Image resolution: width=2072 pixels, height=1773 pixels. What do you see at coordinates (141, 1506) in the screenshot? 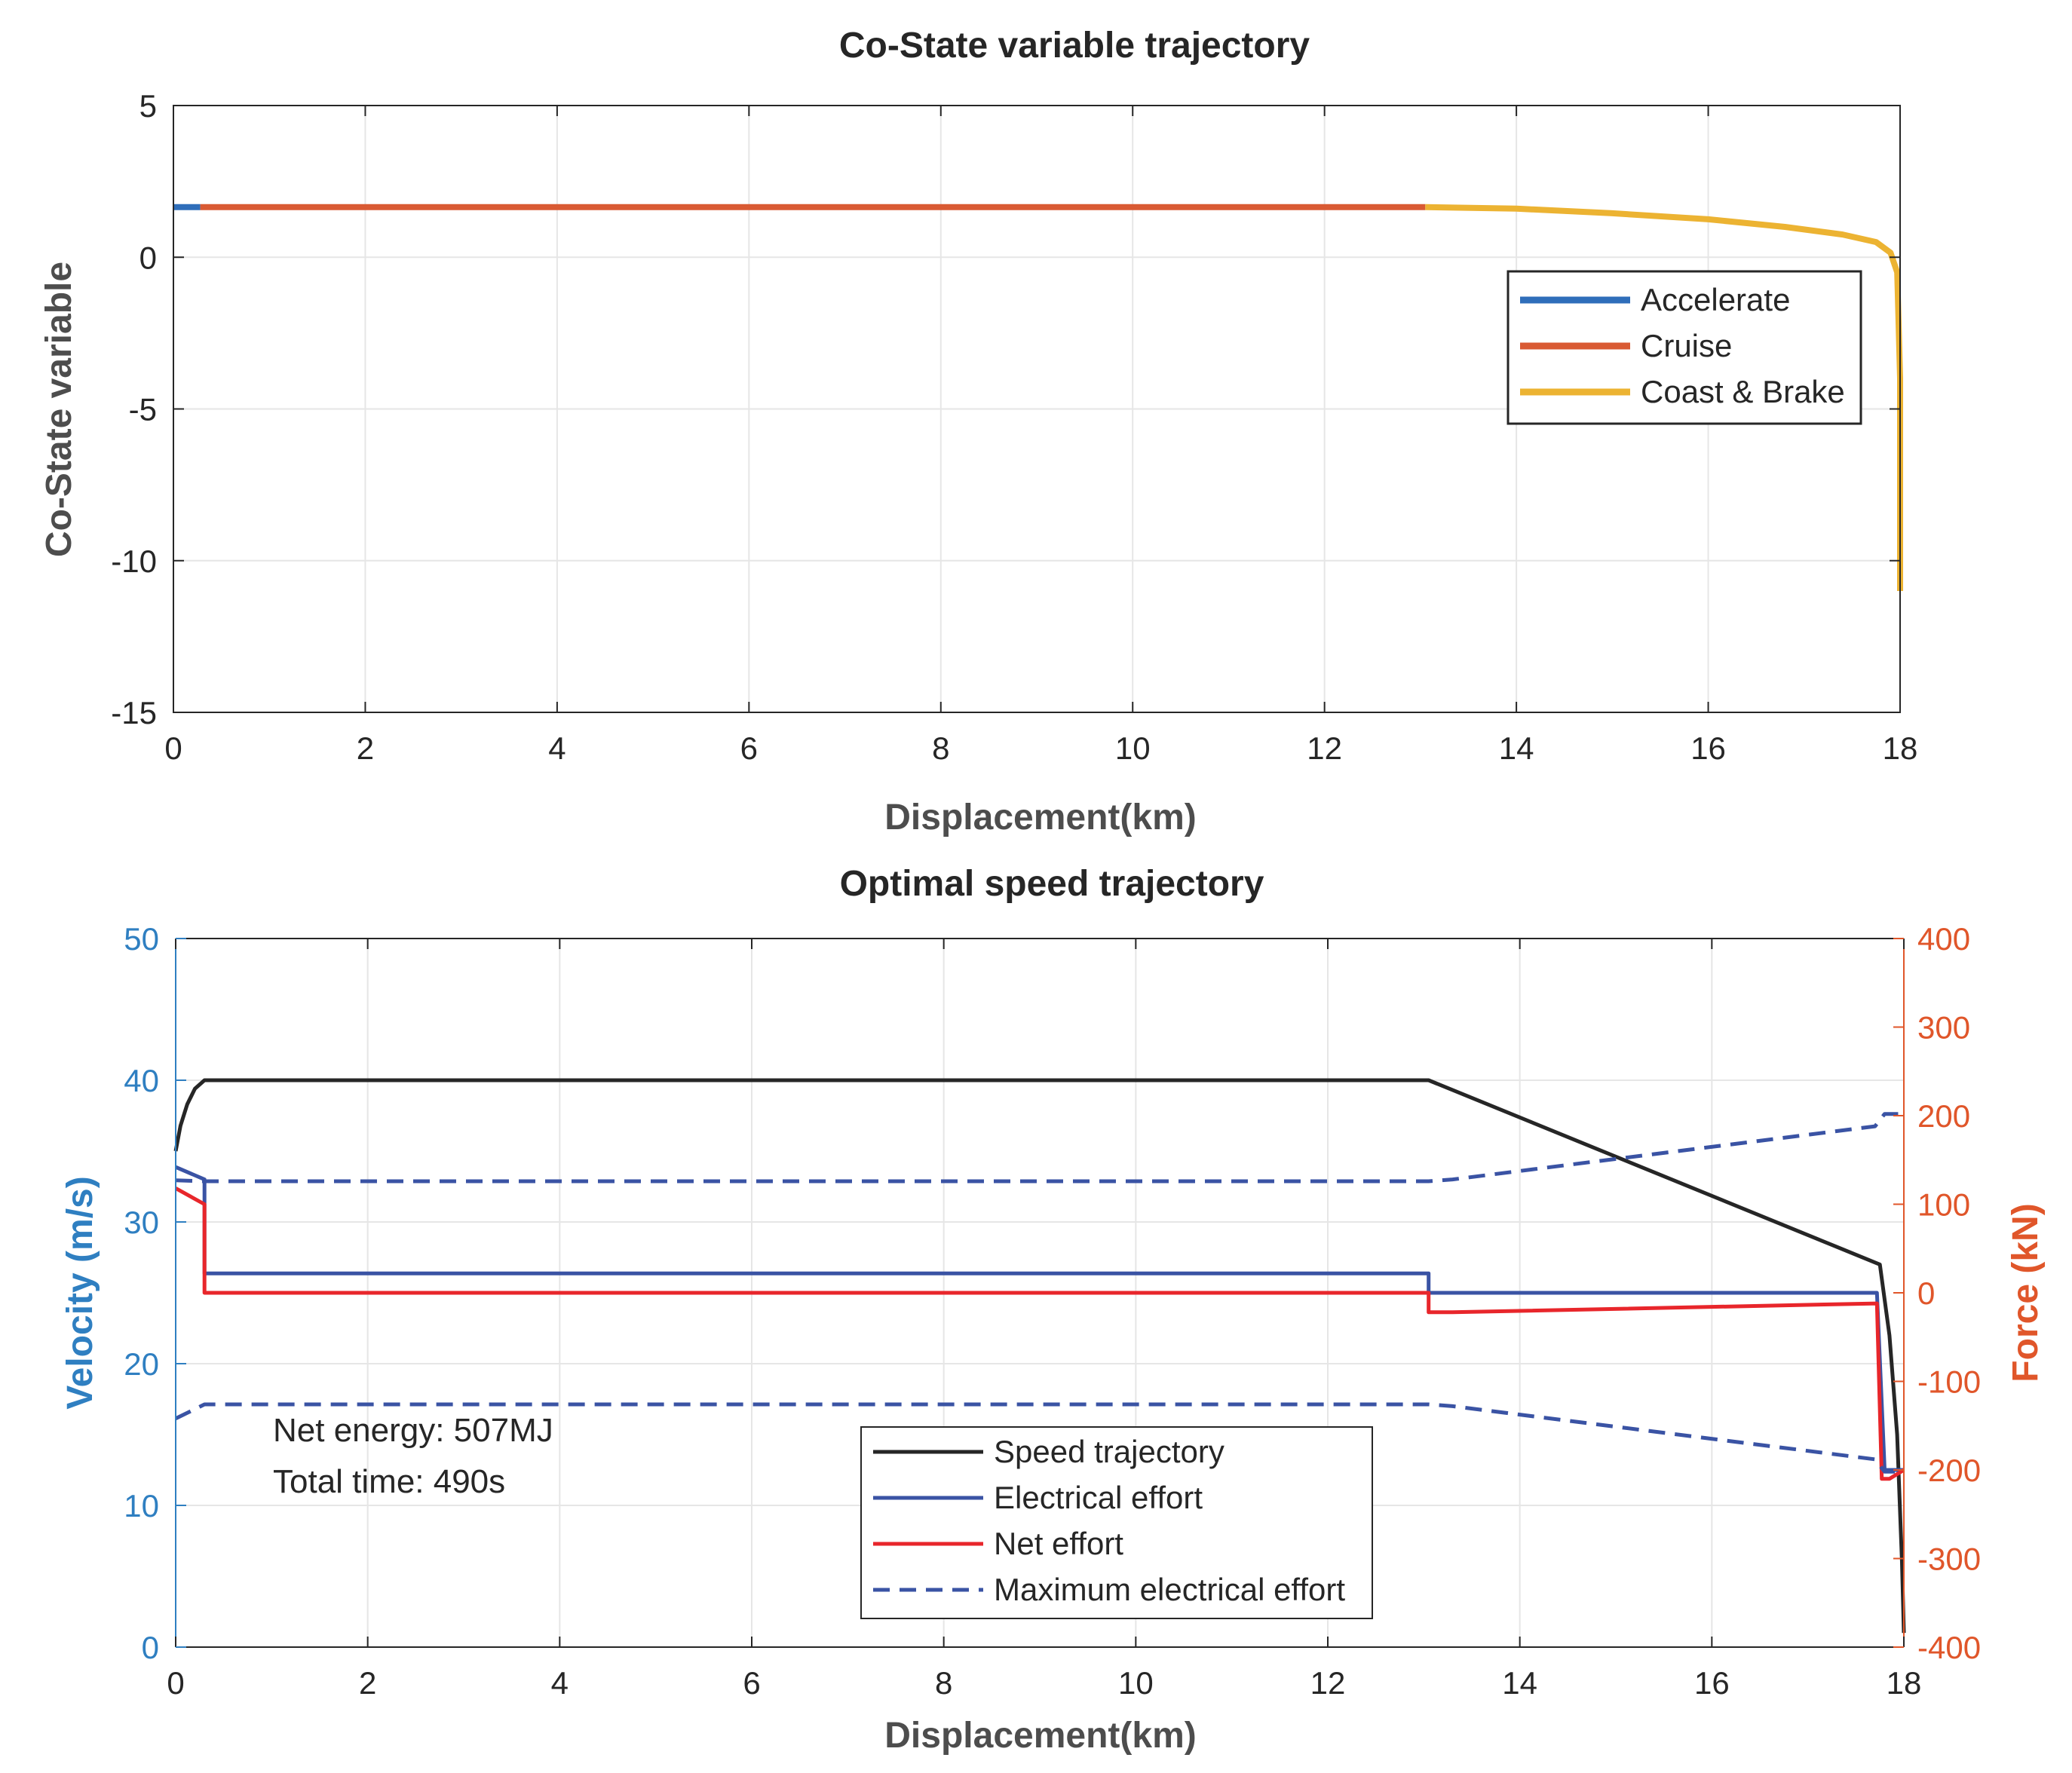
I see `y-tick-label: 10` at bounding box center [141, 1506].